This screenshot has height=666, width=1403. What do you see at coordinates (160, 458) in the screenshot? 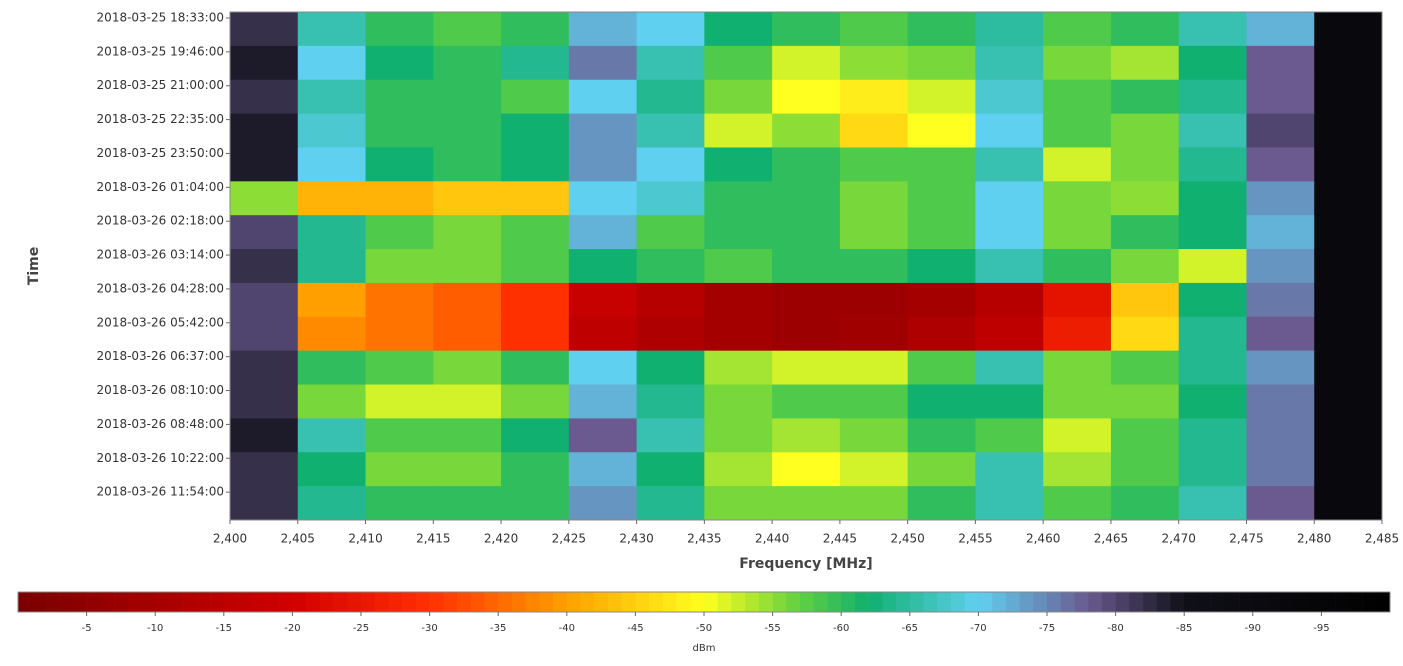
I see `y-tick-label: 2018-03-26 10:22:00` at bounding box center [160, 458].